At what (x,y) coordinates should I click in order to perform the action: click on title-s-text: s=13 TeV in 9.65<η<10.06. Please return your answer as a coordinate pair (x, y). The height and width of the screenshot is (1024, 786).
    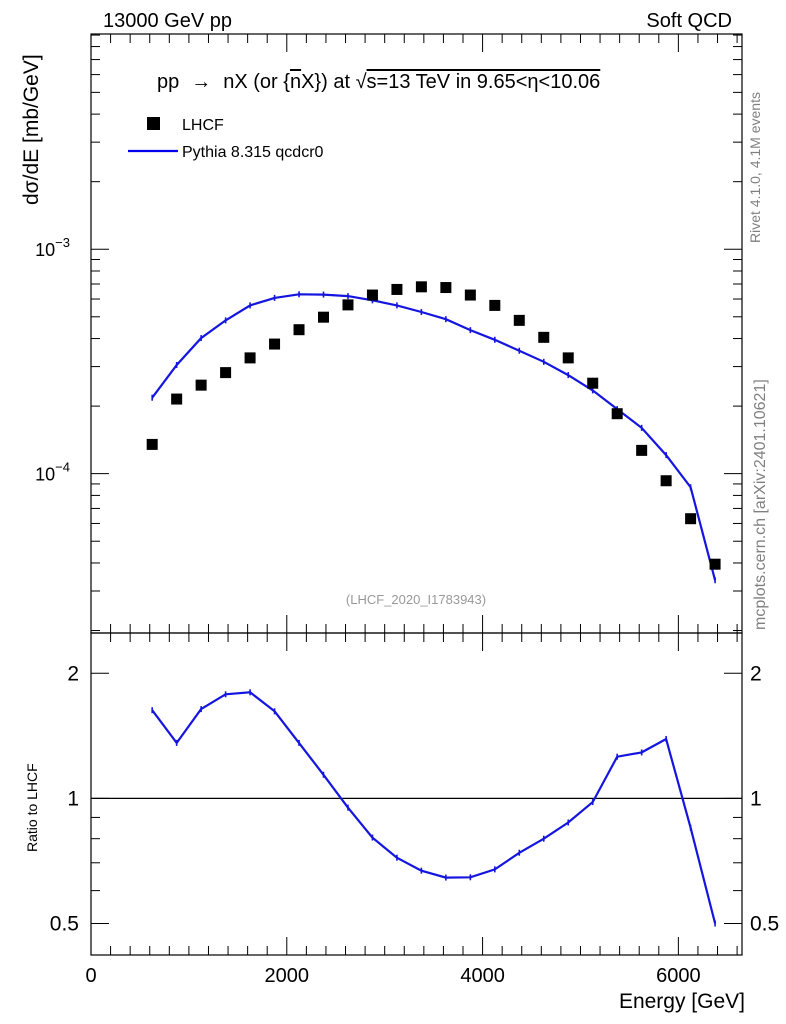
    Looking at the image, I should click on (484, 82).